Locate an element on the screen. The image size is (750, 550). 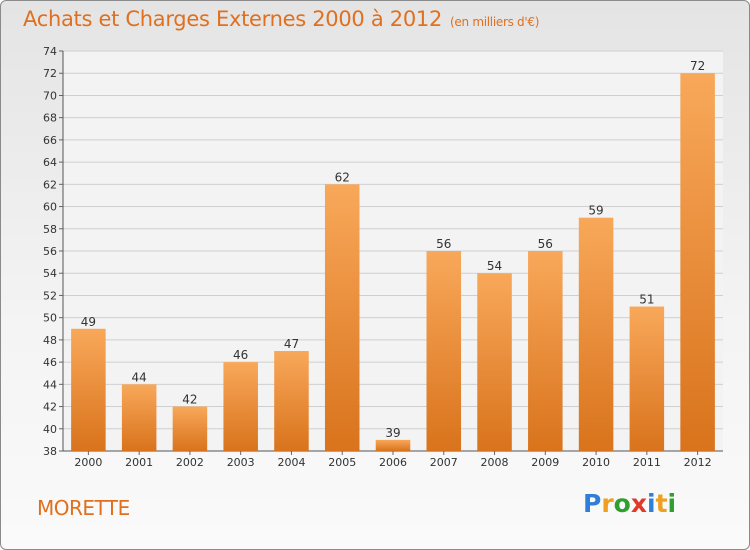
x-tick-label: 2000 is located at coordinates (88, 462).